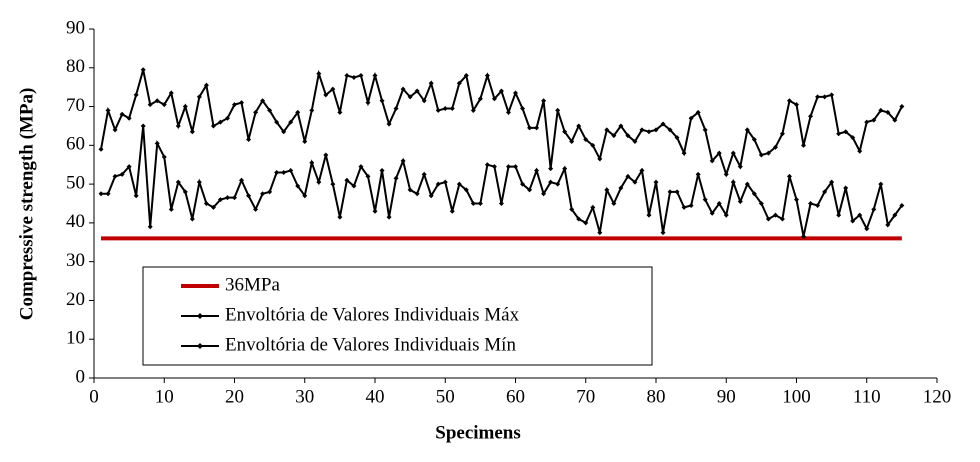 Image resolution: width=980 pixels, height=462 pixels. I want to click on x-tick-label: 90, so click(726, 396).